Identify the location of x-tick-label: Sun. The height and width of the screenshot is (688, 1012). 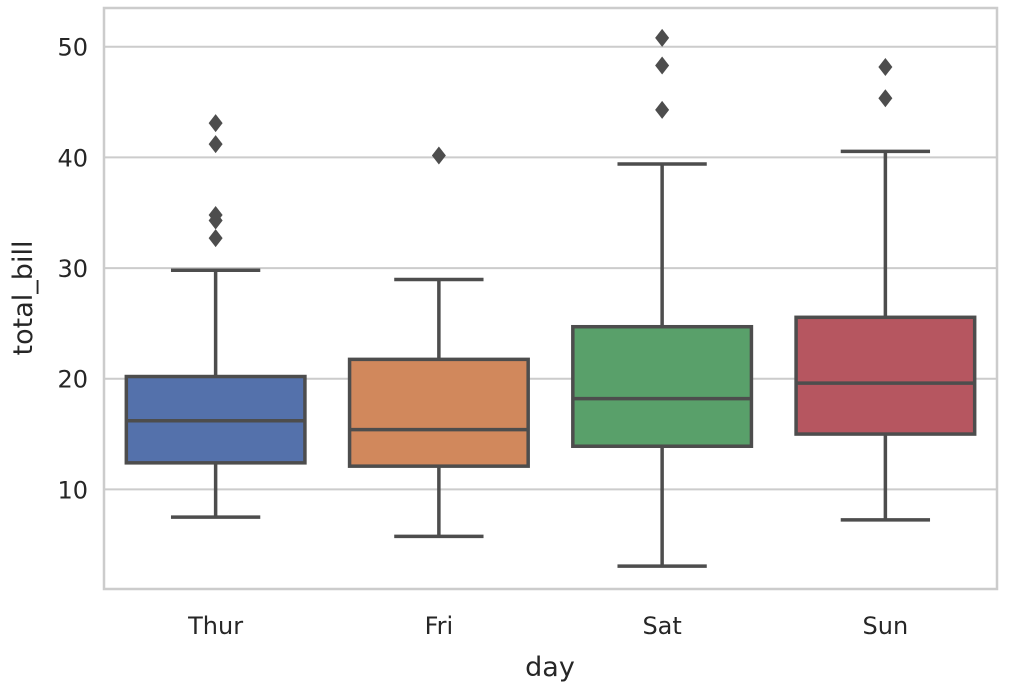
(886, 626).